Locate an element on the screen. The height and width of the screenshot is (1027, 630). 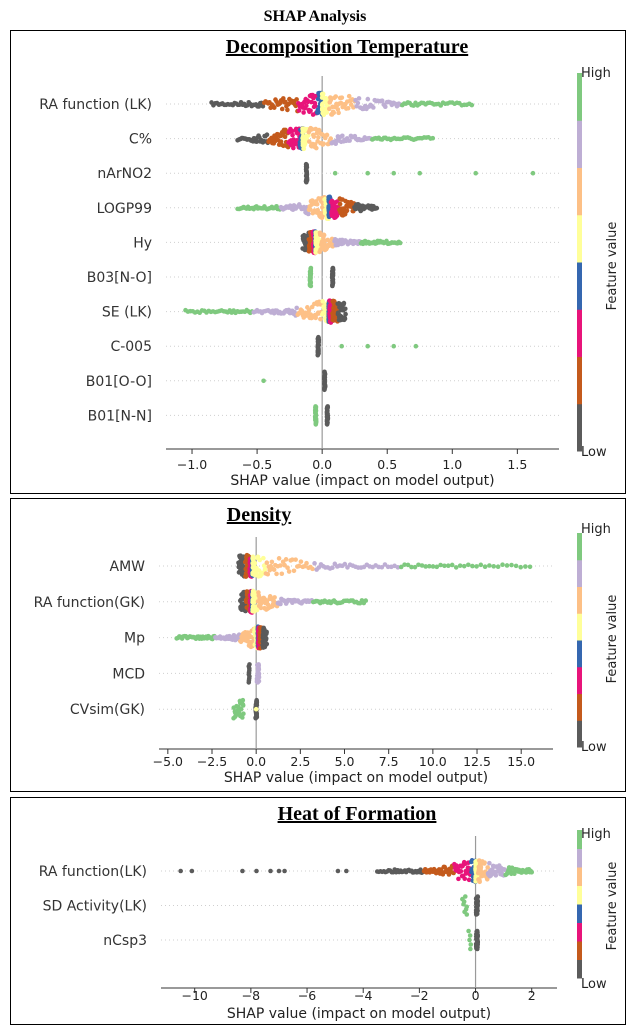
feature-label-c-005: C-005 is located at coordinates (131, 347).